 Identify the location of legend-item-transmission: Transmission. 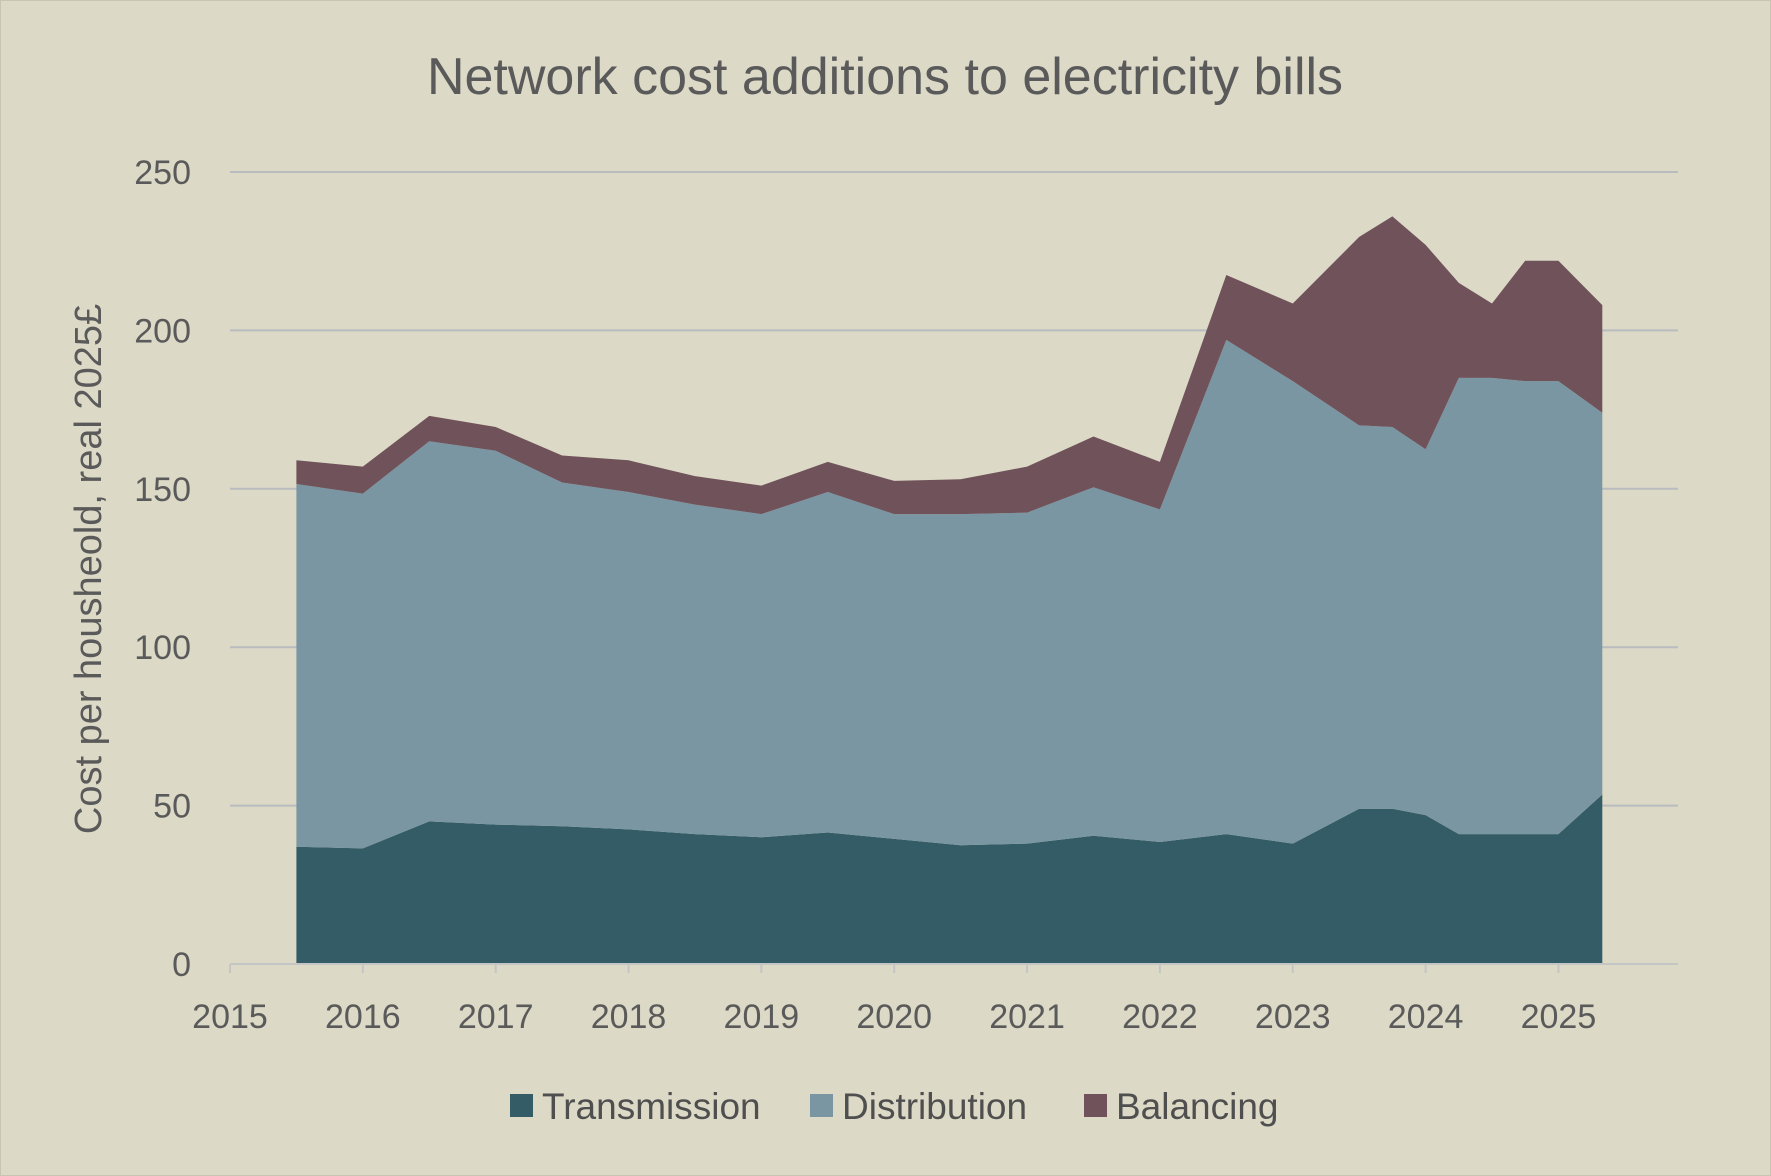
(635, 1106).